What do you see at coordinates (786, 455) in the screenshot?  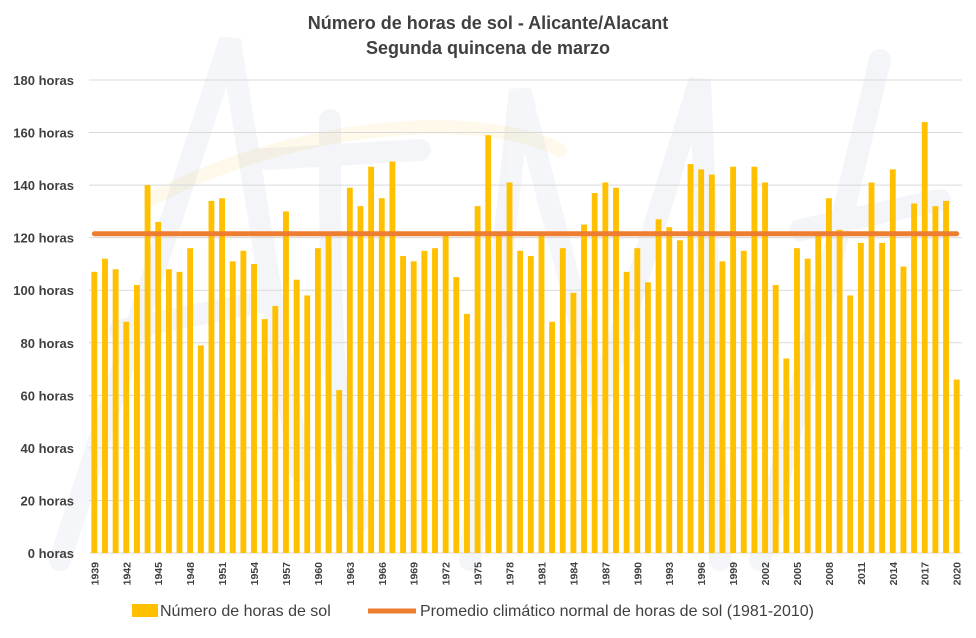 I see `bar-2004` at bounding box center [786, 455].